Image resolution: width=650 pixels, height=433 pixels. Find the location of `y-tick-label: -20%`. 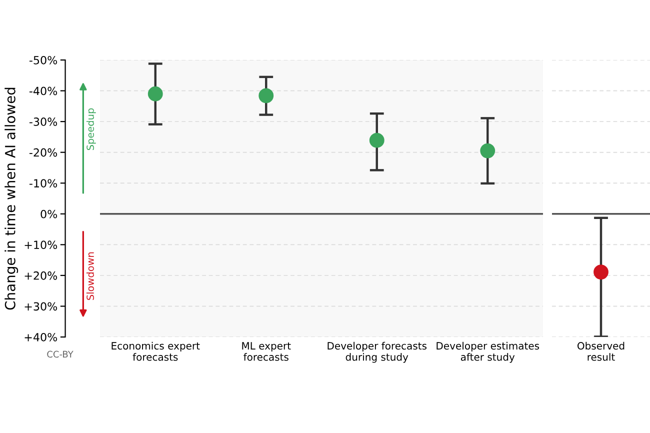

y-tick-label: -20% is located at coordinates (43, 152).